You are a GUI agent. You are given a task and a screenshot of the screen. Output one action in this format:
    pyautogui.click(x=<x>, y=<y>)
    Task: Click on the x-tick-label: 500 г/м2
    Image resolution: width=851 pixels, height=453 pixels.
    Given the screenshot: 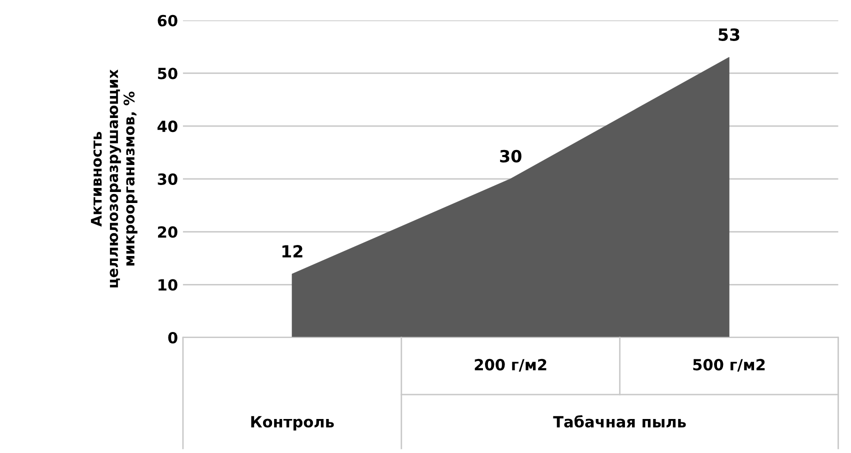 What is the action you would take?
    pyautogui.click(x=729, y=365)
    